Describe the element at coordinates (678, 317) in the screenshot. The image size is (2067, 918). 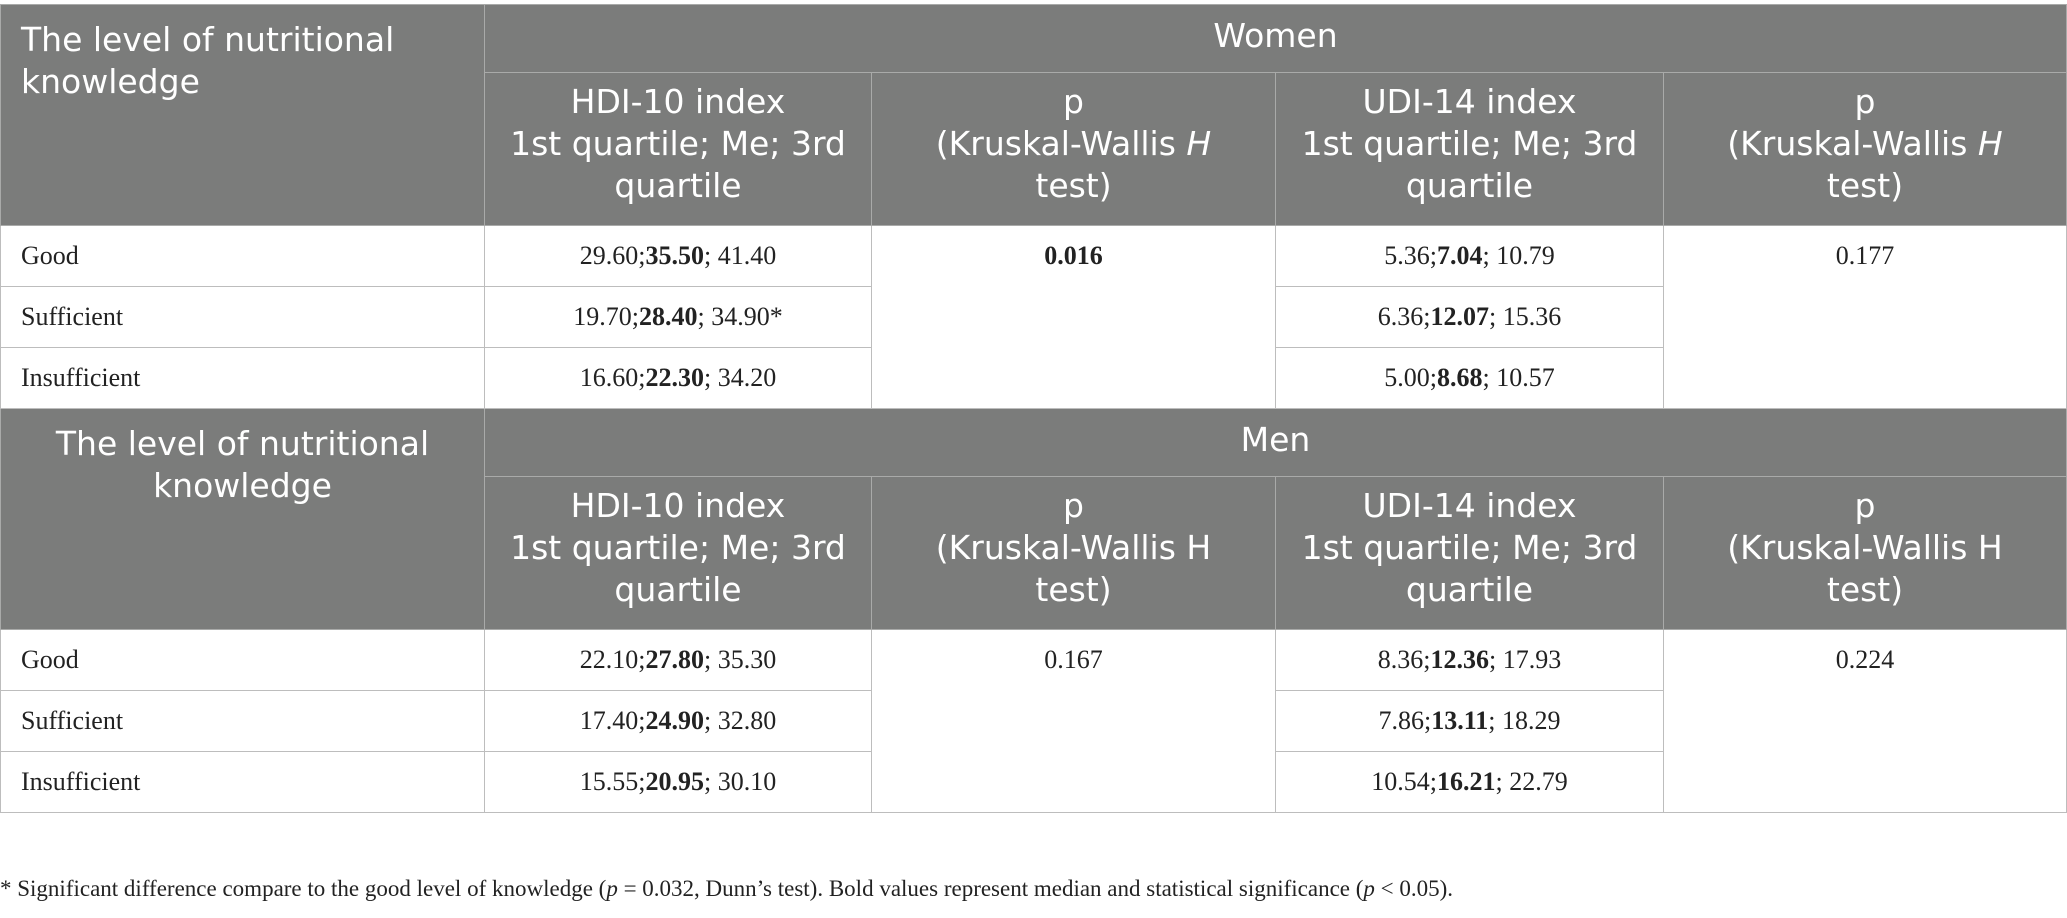
I see `hdi-cell: 19.70;28.40; 34.90*` at that location.